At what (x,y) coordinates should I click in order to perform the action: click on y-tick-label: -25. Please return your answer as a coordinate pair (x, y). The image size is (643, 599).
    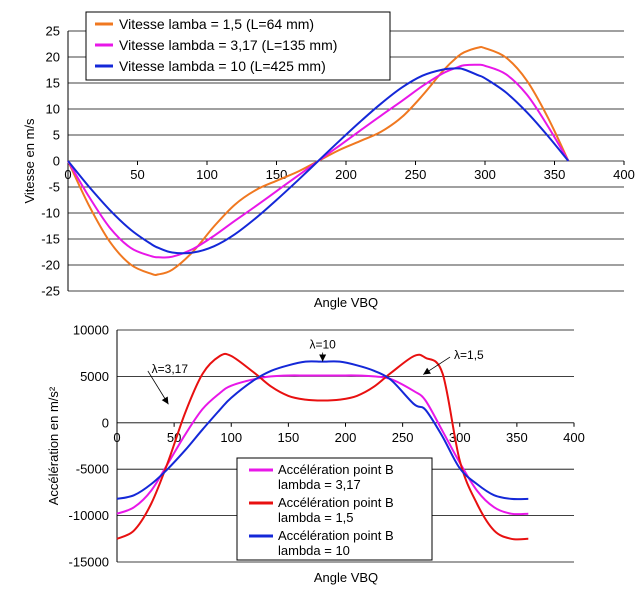
    Looking at the image, I should click on (50, 291).